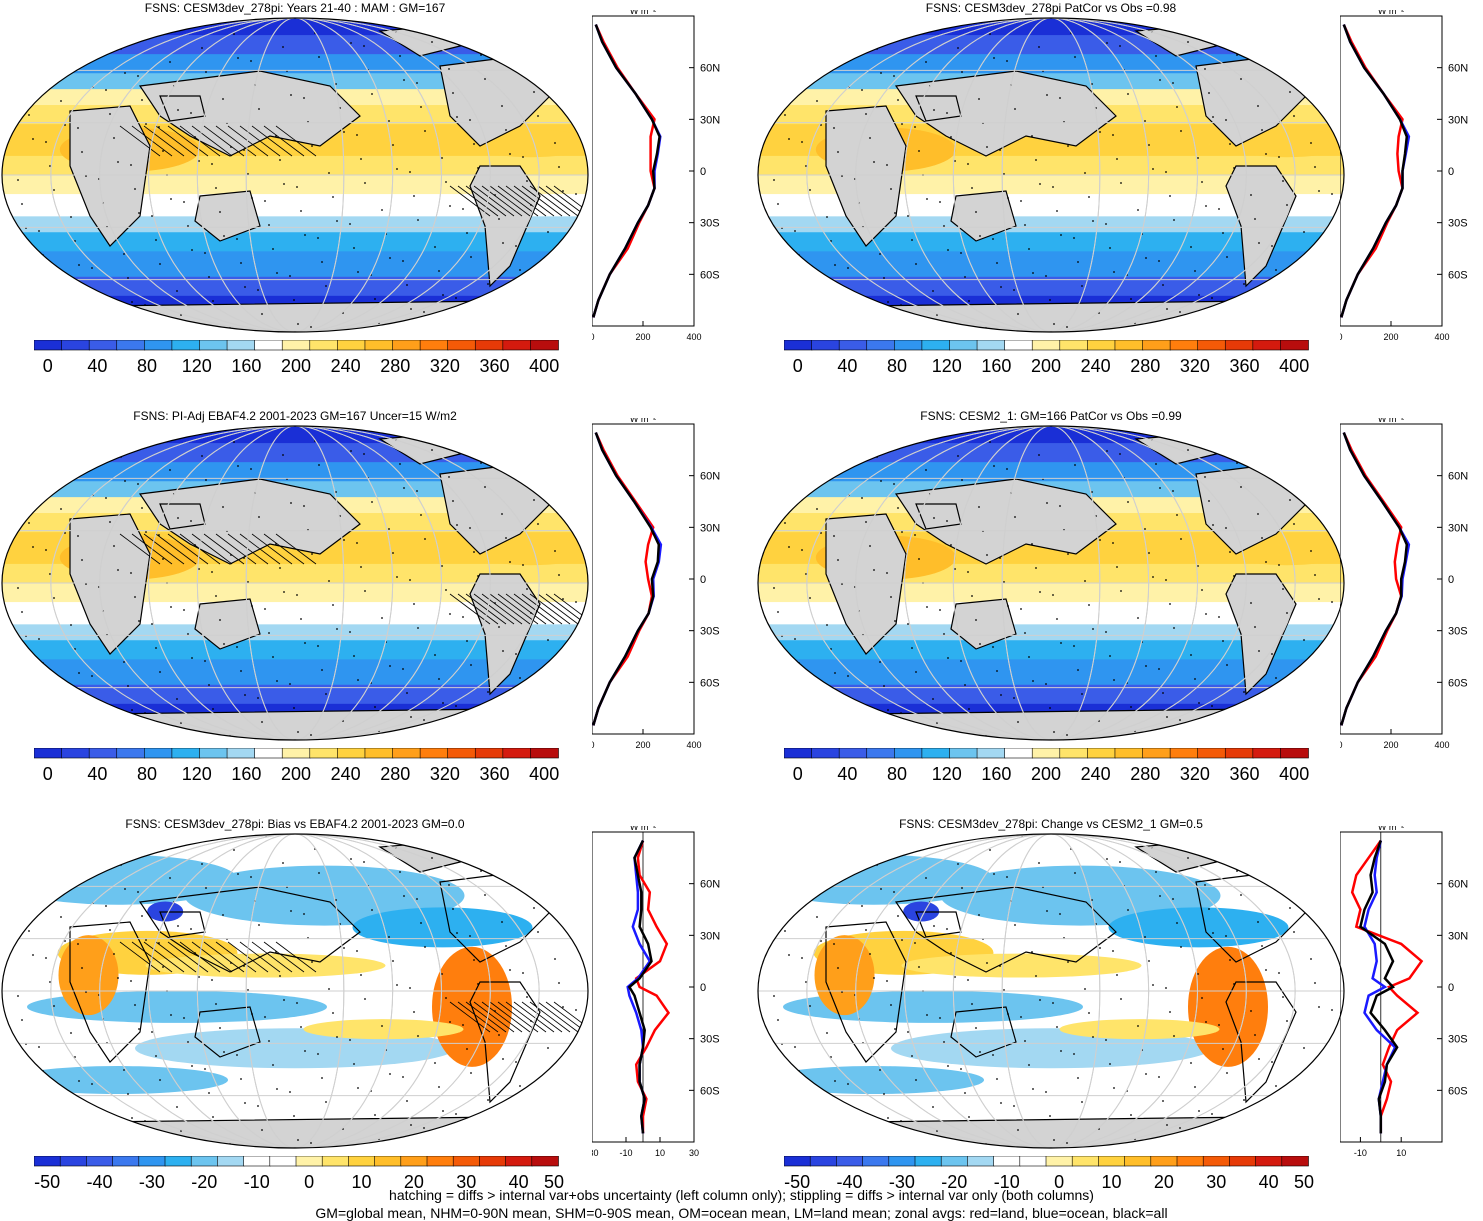 Image resolution: width=1483 pixels, height=1221 pixels. What do you see at coordinates (1051, 175) in the screenshot?
I see `robinson-map` at bounding box center [1051, 175].